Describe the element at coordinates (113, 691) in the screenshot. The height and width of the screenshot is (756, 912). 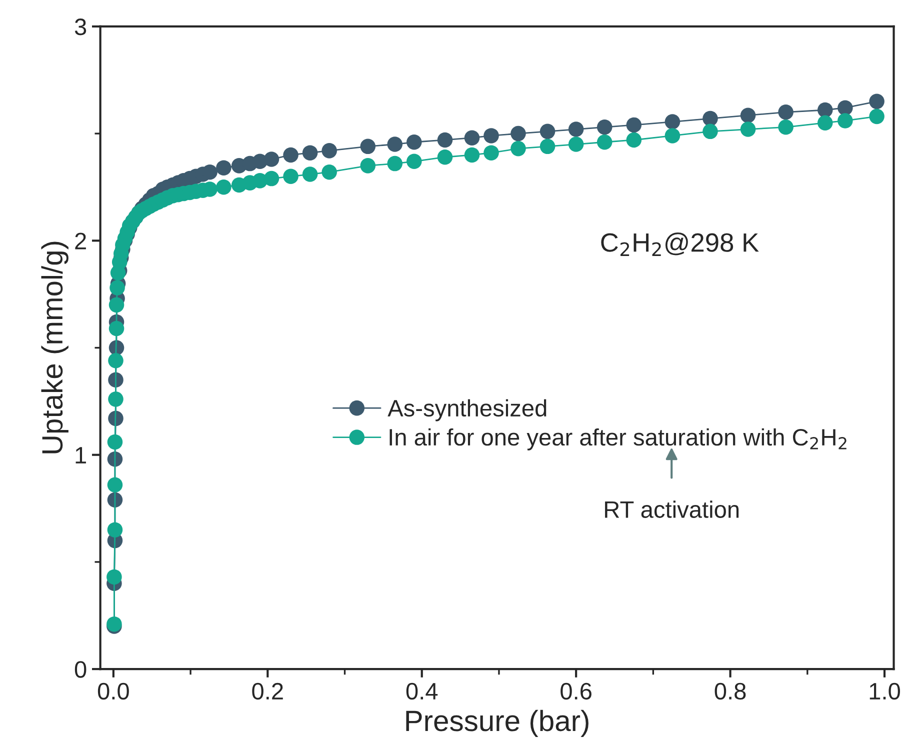
I see `x-tick-label: 0.0` at that location.